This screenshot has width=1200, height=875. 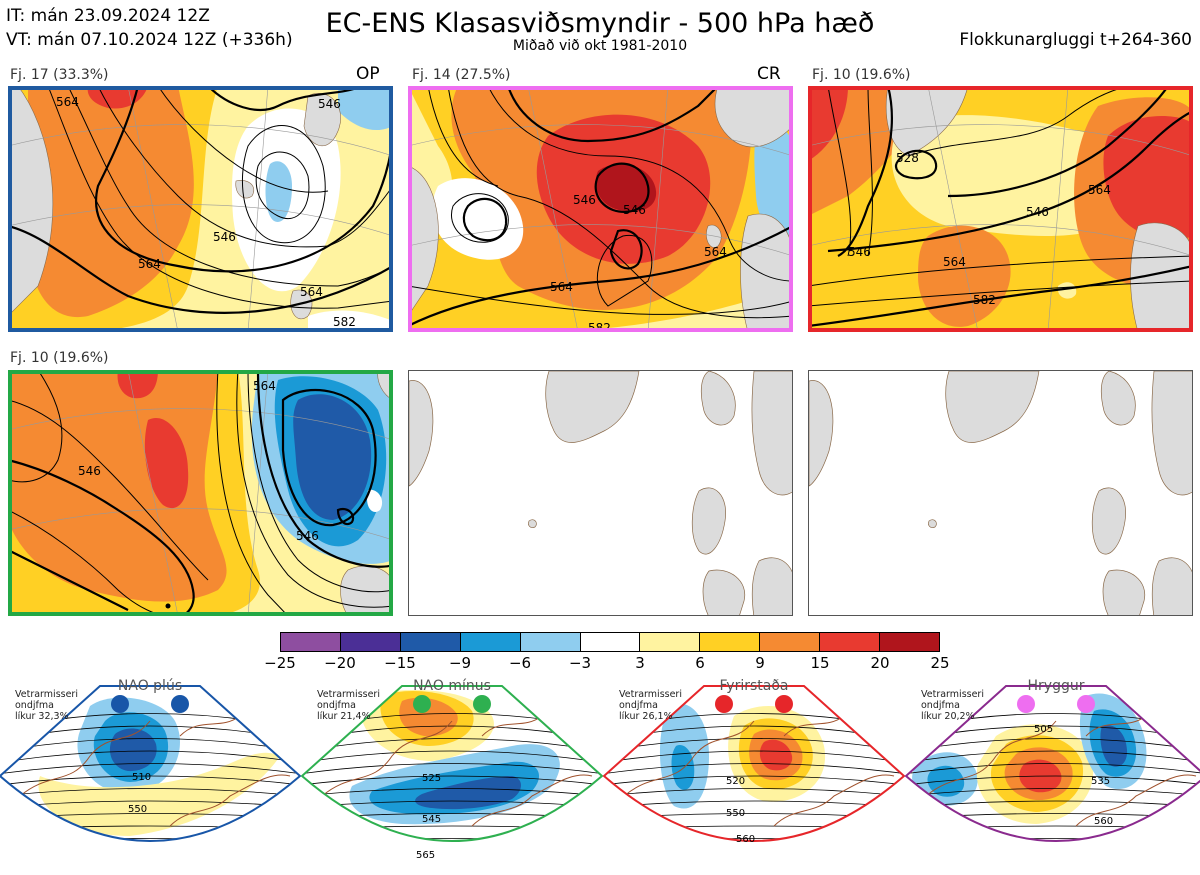 What do you see at coordinates (646, 716) in the screenshot?
I see `regime-note: líkur 26,1%` at bounding box center [646, 716].